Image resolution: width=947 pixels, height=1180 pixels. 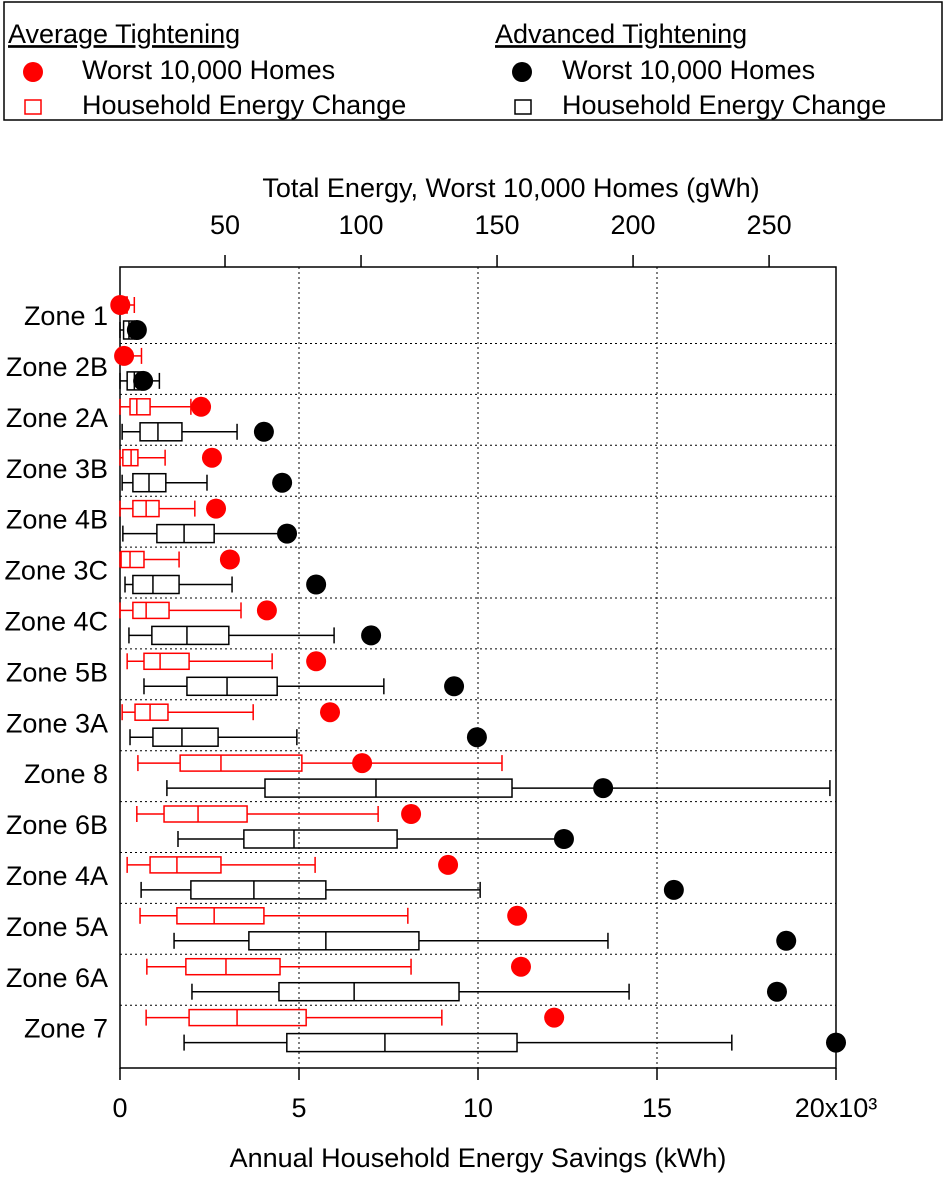 What do you see at coordinates (473, 61) in the screenshot?
I see `legend-frame` at bounding box center [473, 61].